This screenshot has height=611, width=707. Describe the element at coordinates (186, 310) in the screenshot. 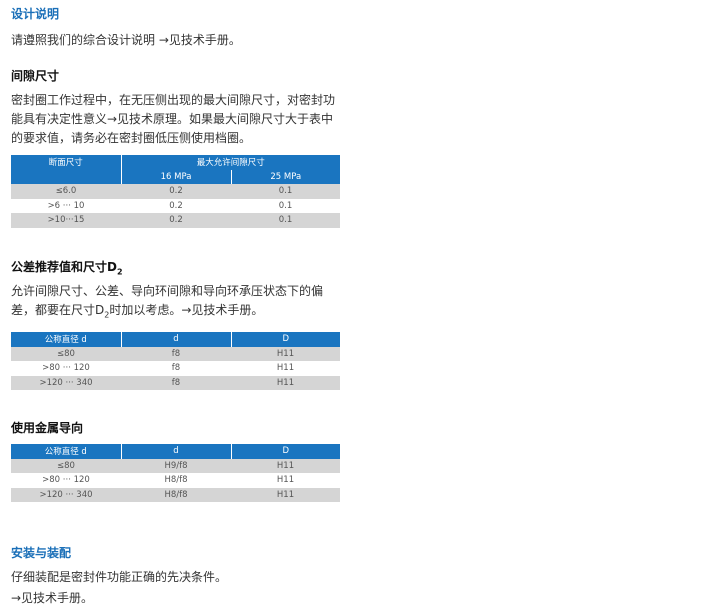

I see `text-part: 时加以考虑。→见技术手册。` at that location.